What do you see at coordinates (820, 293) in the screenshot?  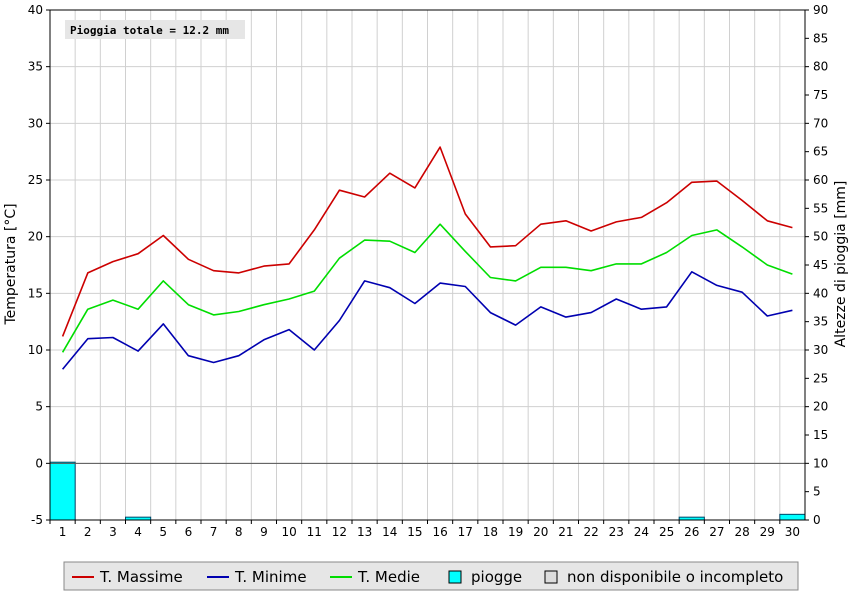 I see `y2-tick-label: 40` at bounding box center [820, 293].